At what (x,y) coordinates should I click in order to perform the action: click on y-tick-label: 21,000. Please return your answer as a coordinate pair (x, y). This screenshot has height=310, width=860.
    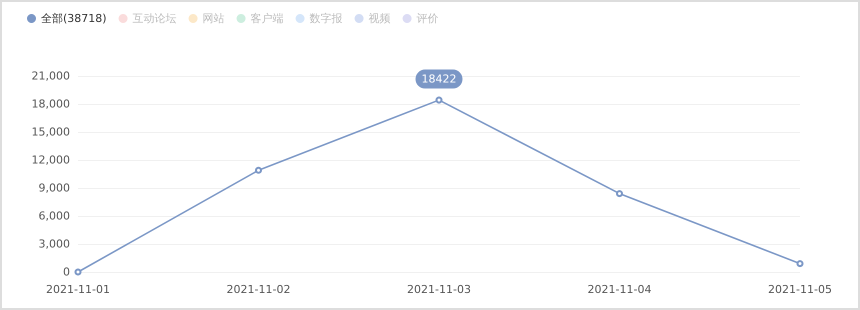
    Looking at the image, I should click on (51, 76).